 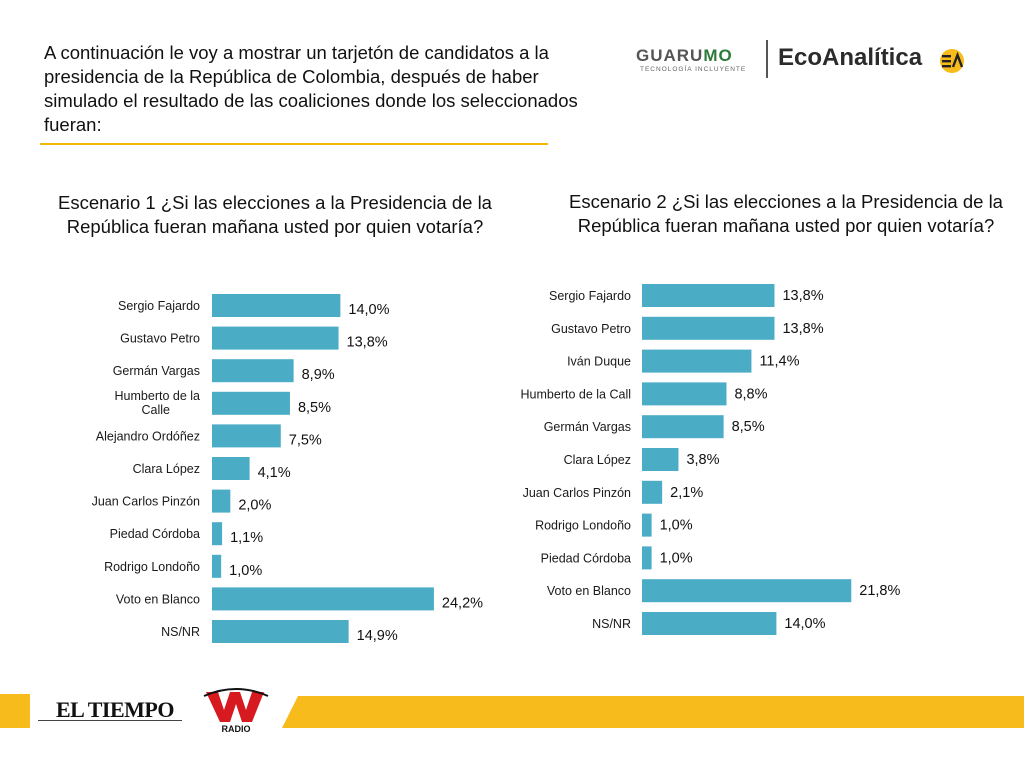 What do you see at coordinates (318, 375) in the screenshot?
I see `value-label-s1-2: 8,9%` at bounding box center [318, 375].